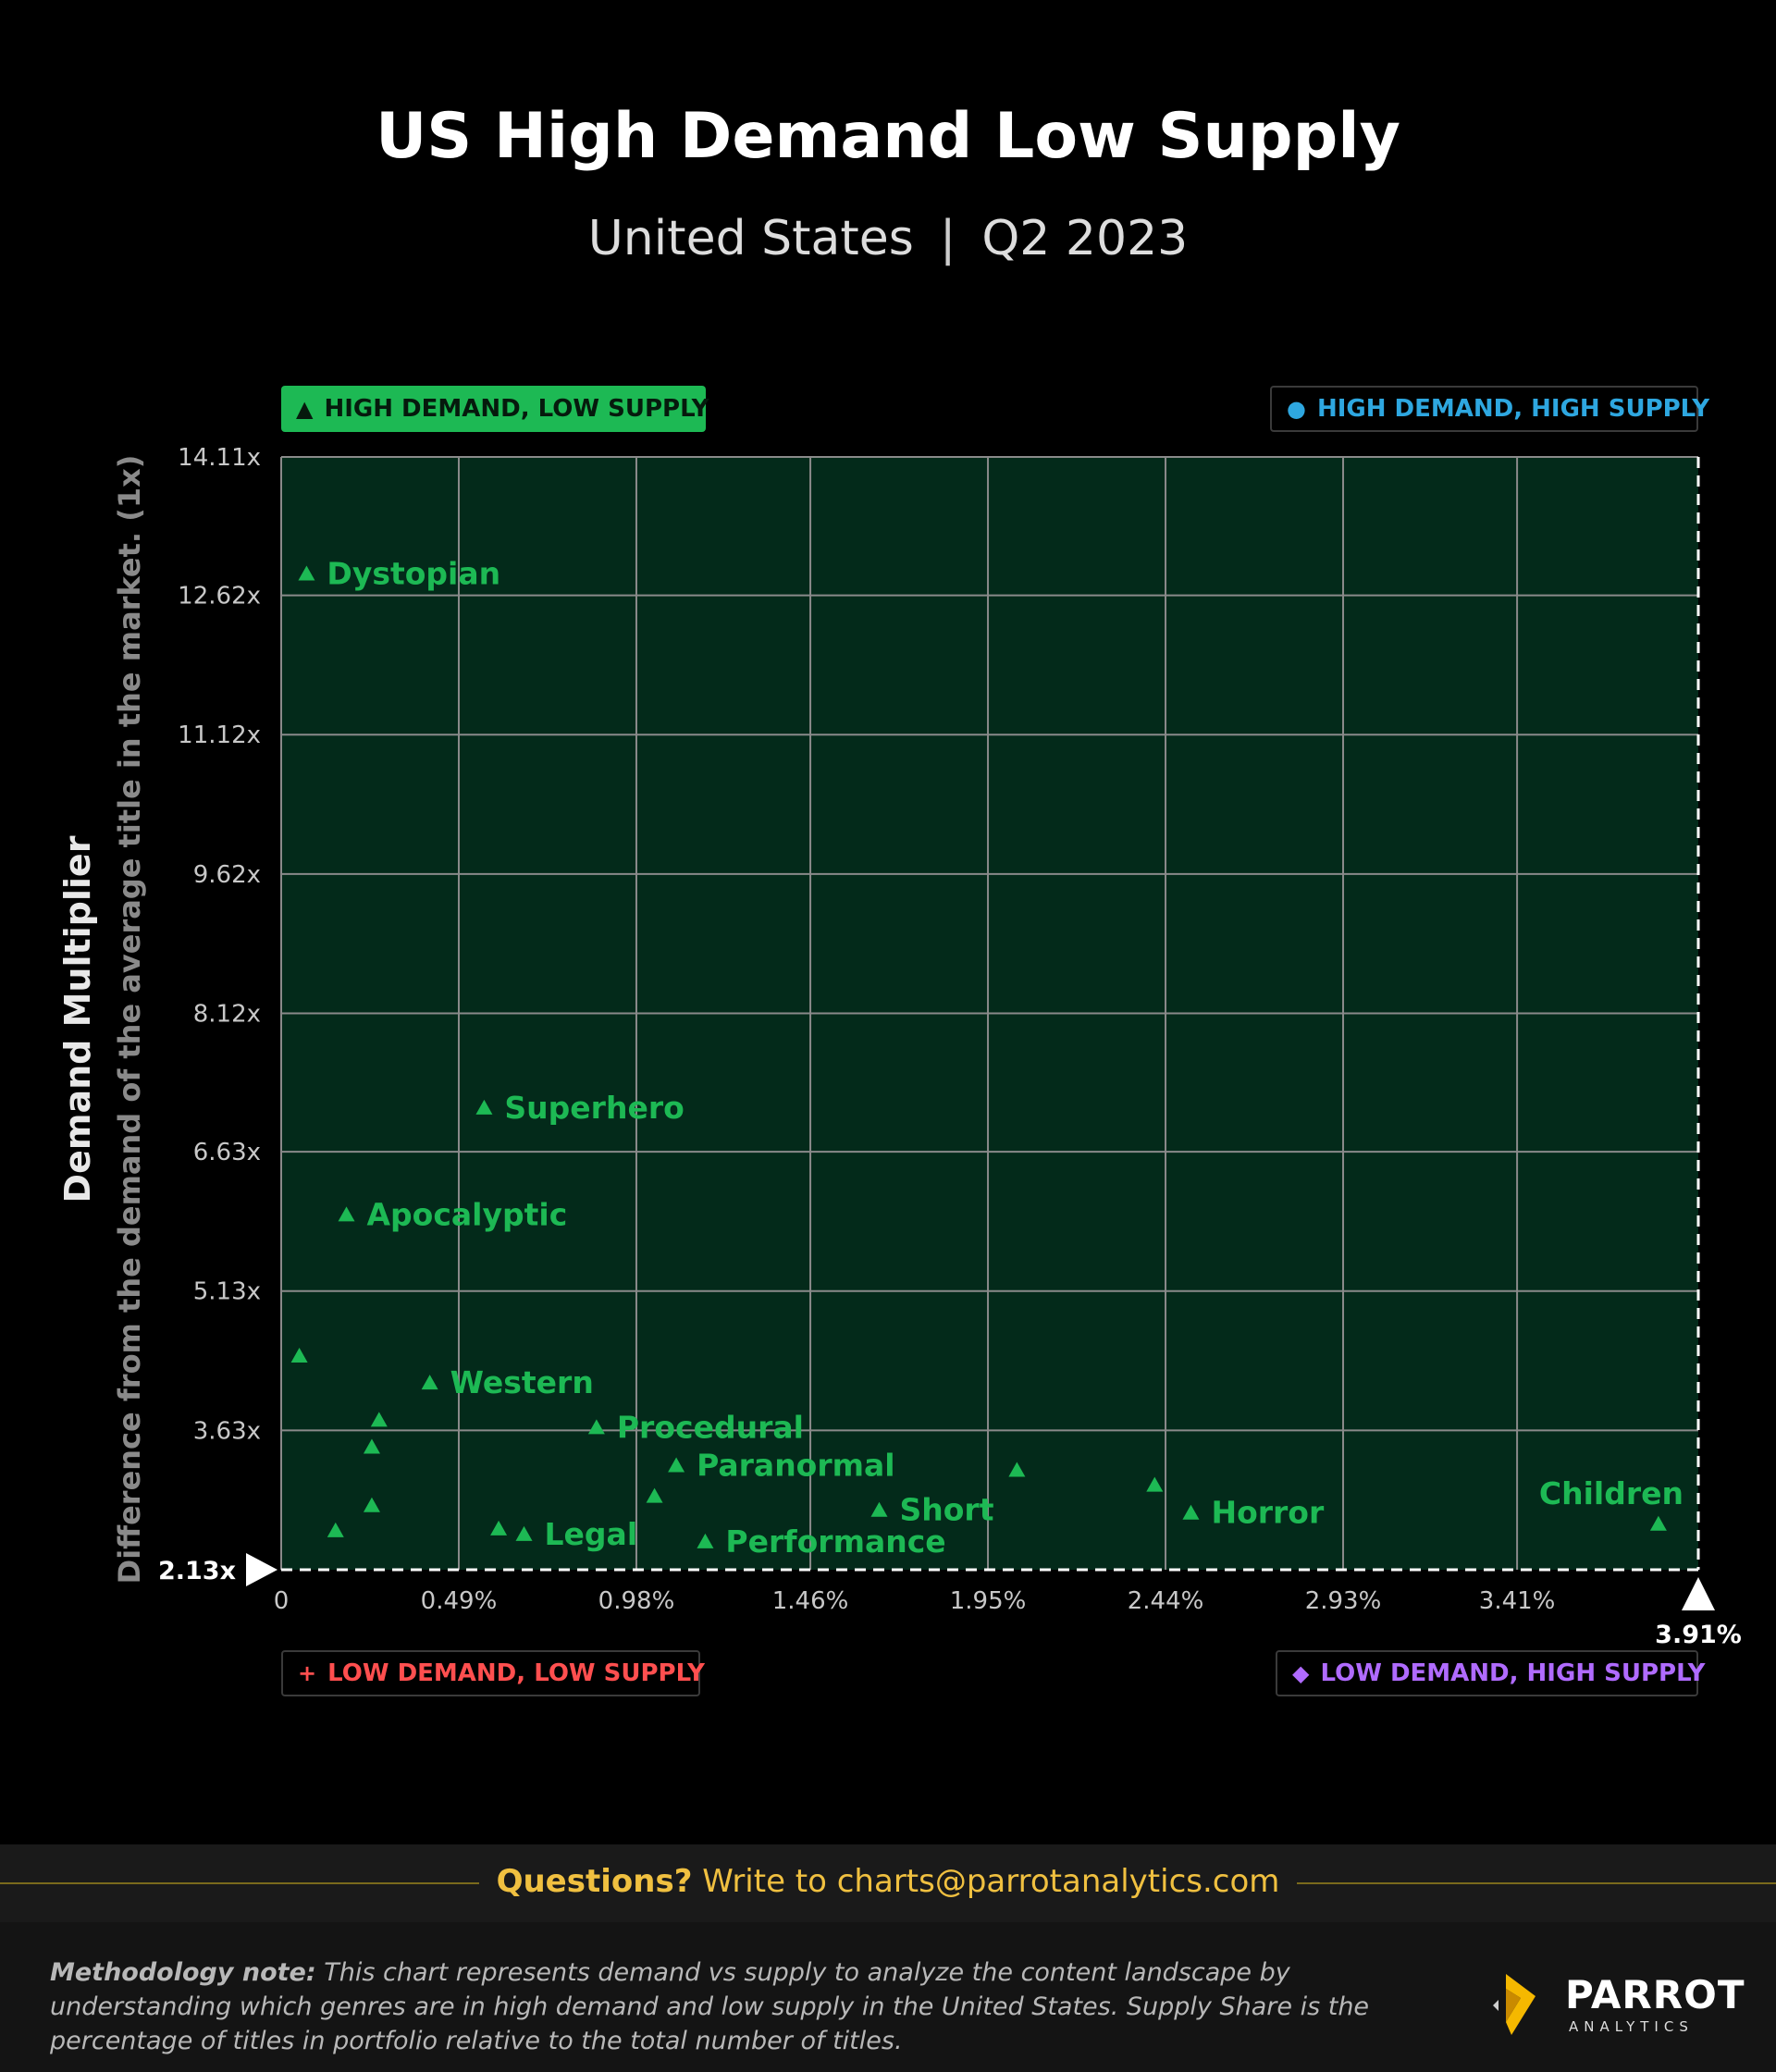  Describe the element at coordinates (594, 1108) in the screenshot. I see `data-point-label: Superhero` at that location.